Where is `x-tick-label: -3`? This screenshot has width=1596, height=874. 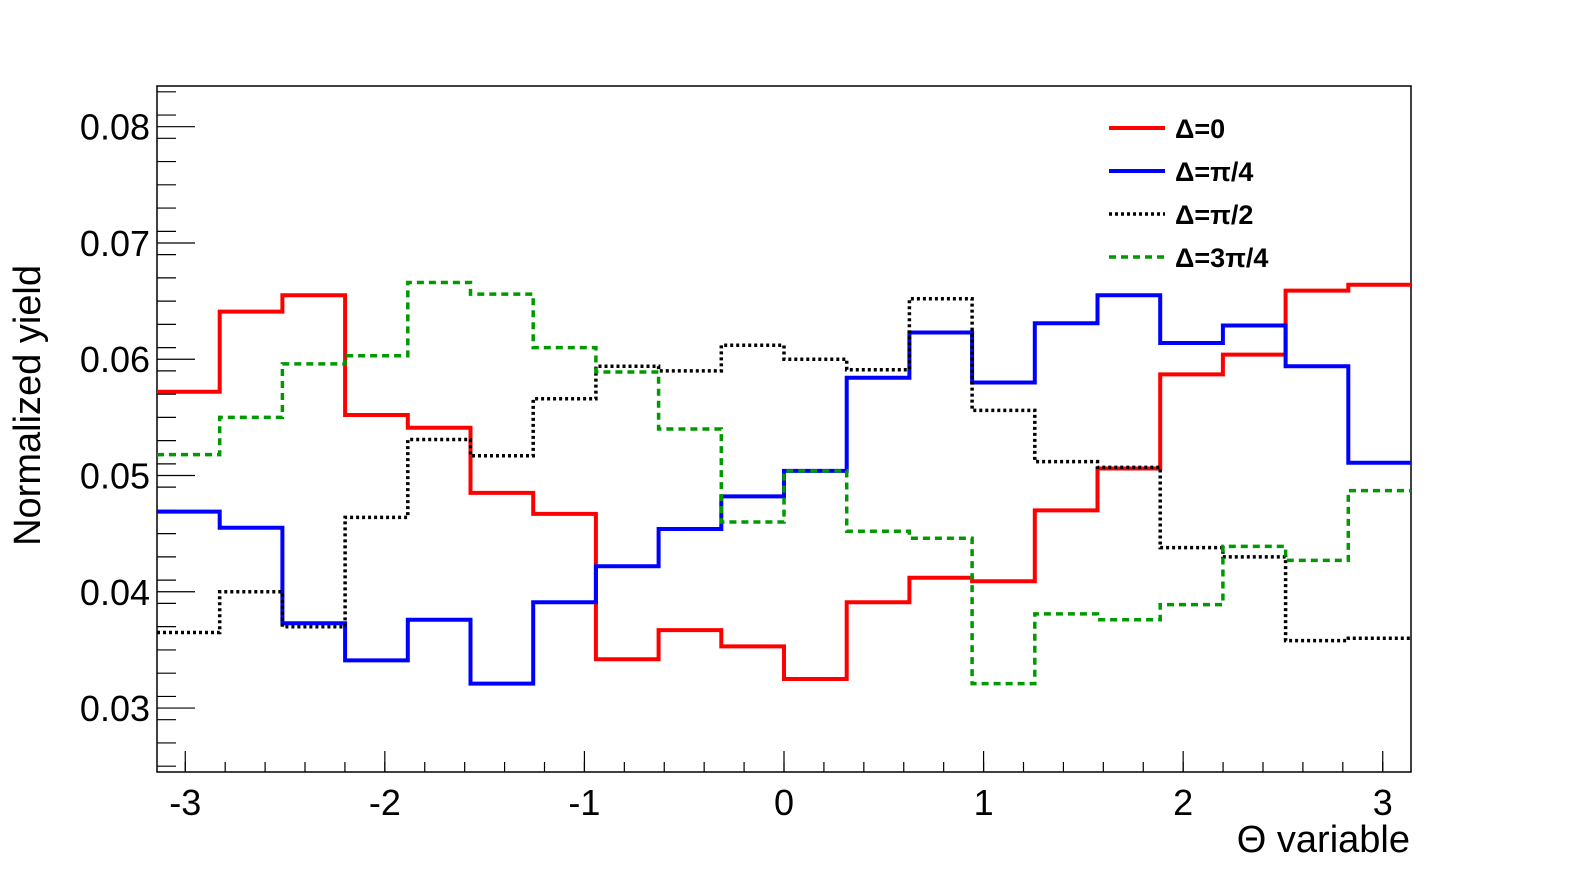 x-tick-label: -3 is located at coordinates (185, 802).